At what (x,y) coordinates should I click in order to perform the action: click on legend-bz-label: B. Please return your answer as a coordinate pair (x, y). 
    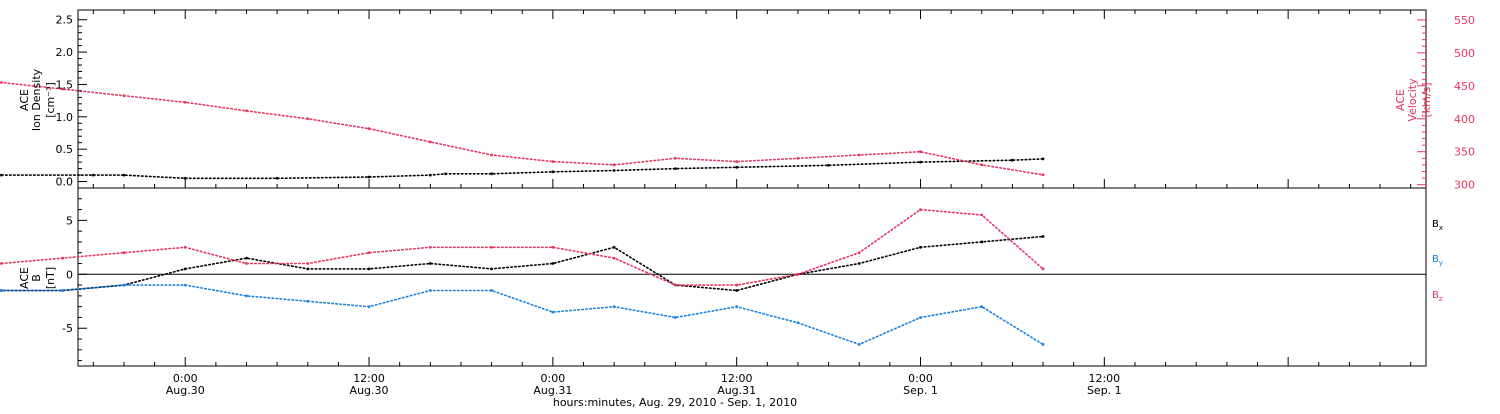
    Looking at the image, I should click on (1435, 295).